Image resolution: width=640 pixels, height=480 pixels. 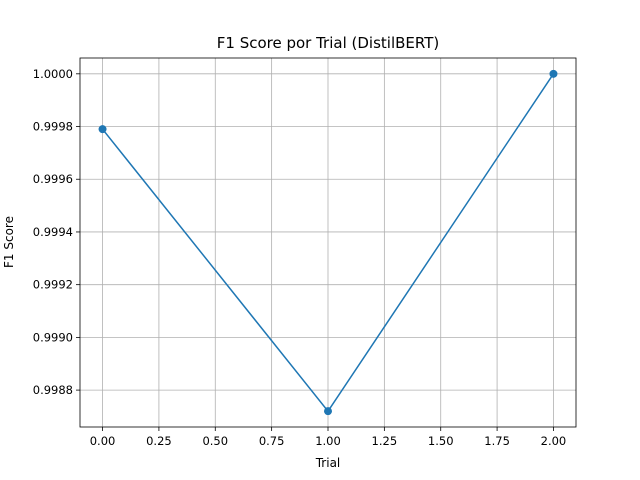 What do you see at coordinates (497, 441) in the screenshot?
I see `x-tick-label: 1.75` at bounding box center [497, 441].